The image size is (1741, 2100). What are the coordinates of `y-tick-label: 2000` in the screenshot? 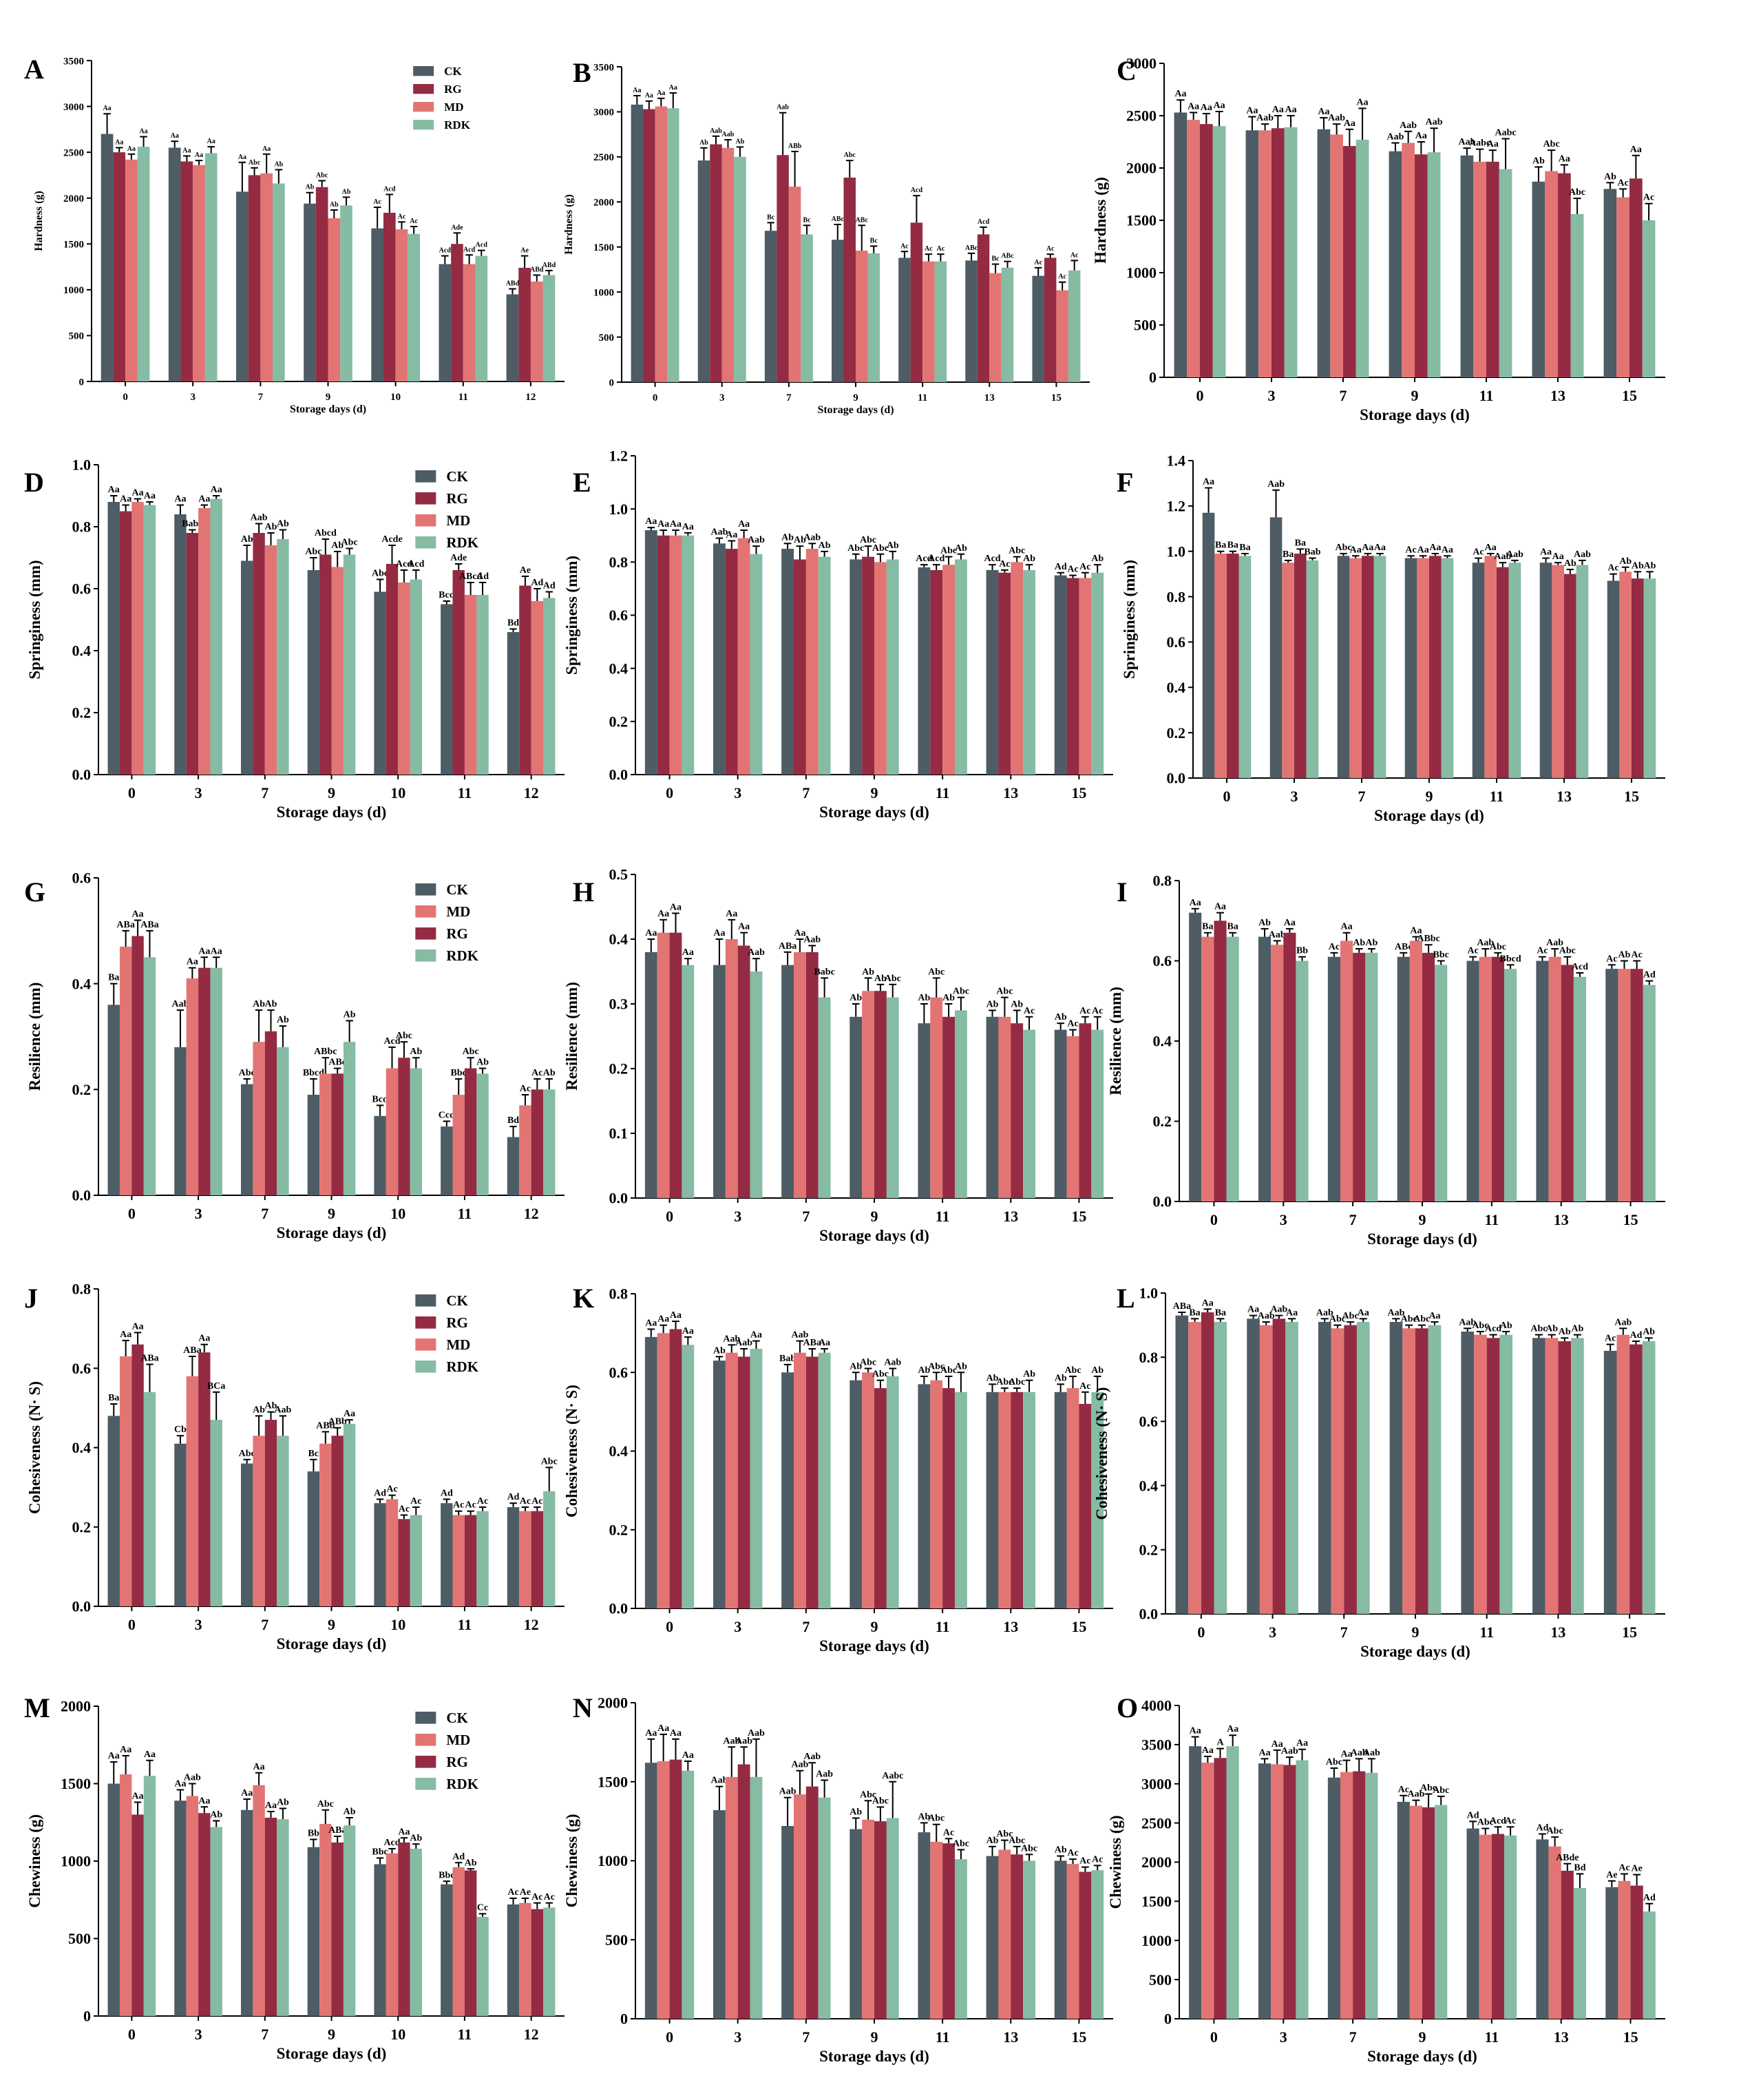 It's located at (604, 203).